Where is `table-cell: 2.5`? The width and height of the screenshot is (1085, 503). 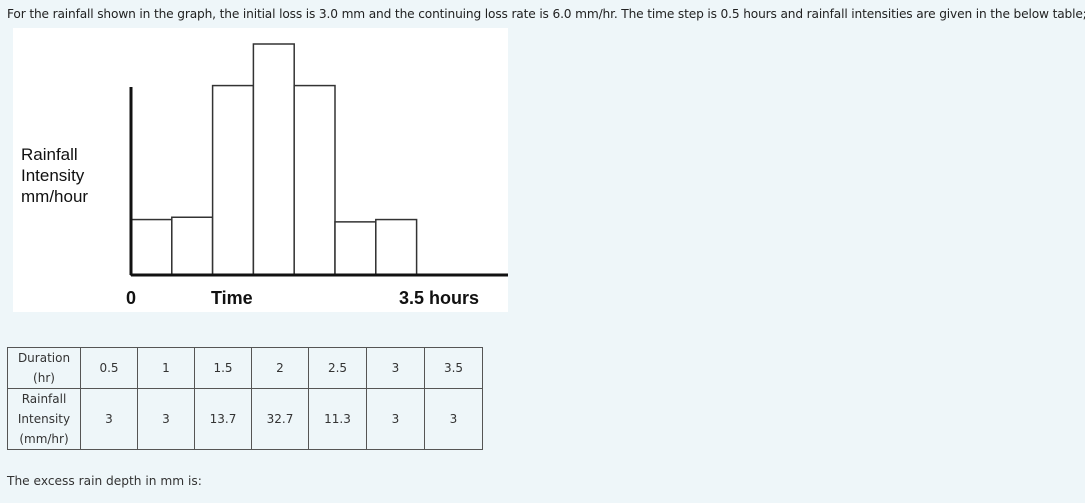
table-cell: 2.5 is located at coordinates (337, 368).